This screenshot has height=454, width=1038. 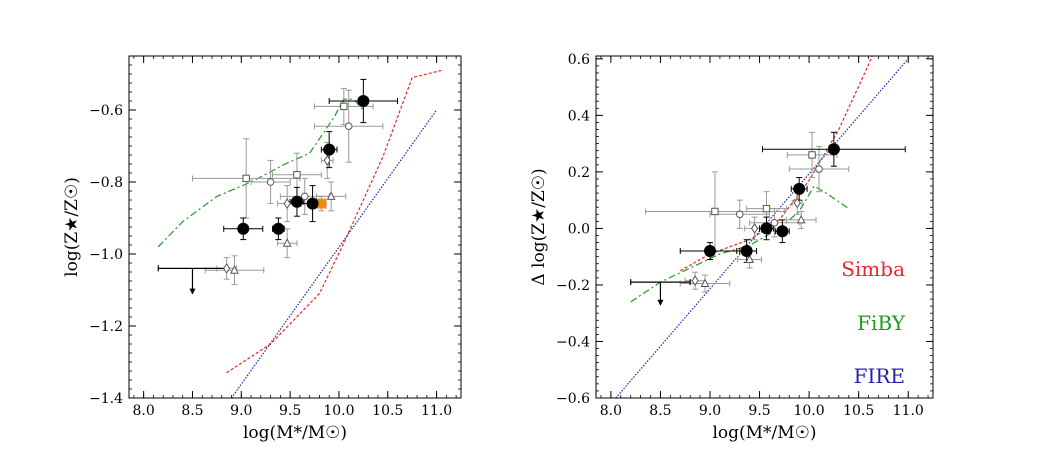 What do you see at coordinates (765, 215) in the screenshot?
I see `right-data-points` at bounding box center [765, 215].